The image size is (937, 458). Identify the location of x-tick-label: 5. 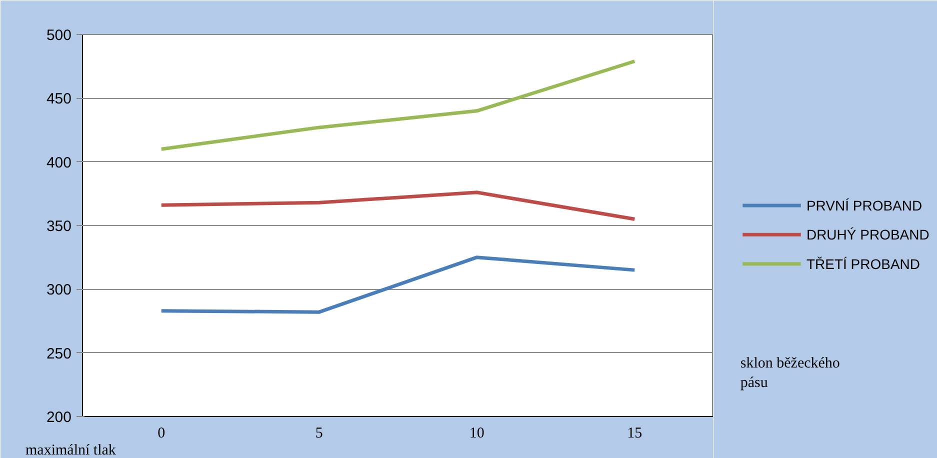
(319, 434).